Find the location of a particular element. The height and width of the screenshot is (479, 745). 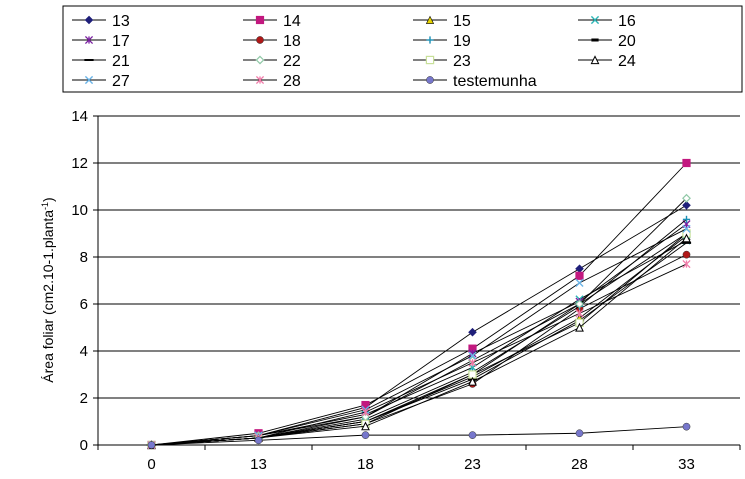

legend-item: 23 is located at coordinates (442, 61).